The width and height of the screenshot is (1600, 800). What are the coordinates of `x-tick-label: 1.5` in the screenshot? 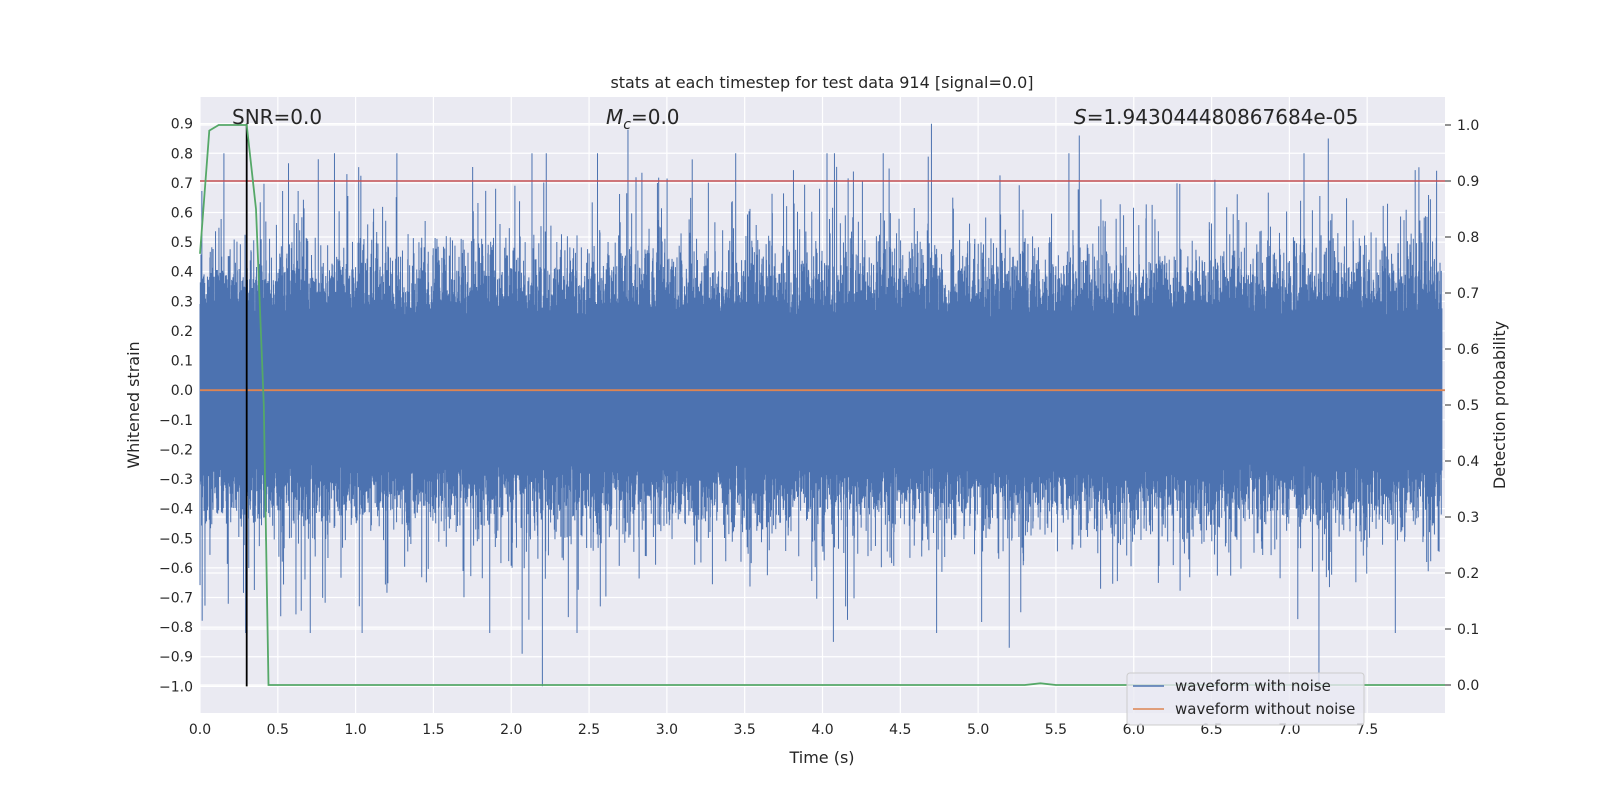 It's located at (433, 730).